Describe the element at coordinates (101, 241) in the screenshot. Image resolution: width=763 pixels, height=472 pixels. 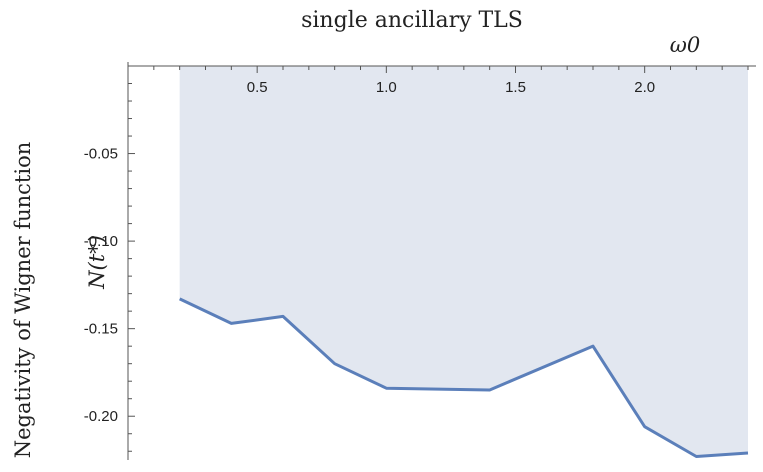
I see `y-tick-label: -0.10` at that location.